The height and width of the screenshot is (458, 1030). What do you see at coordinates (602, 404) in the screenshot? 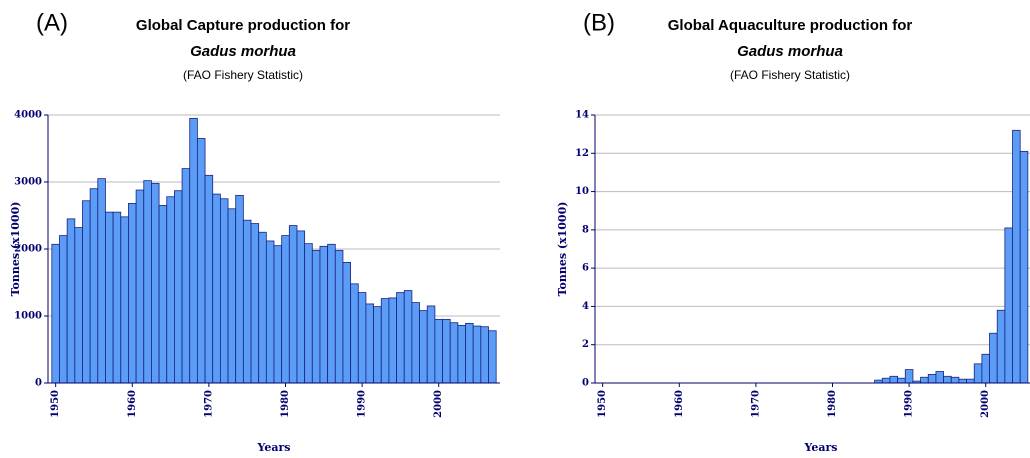
I see `x-tick-label: 1950` at bounding box center [602, 404].